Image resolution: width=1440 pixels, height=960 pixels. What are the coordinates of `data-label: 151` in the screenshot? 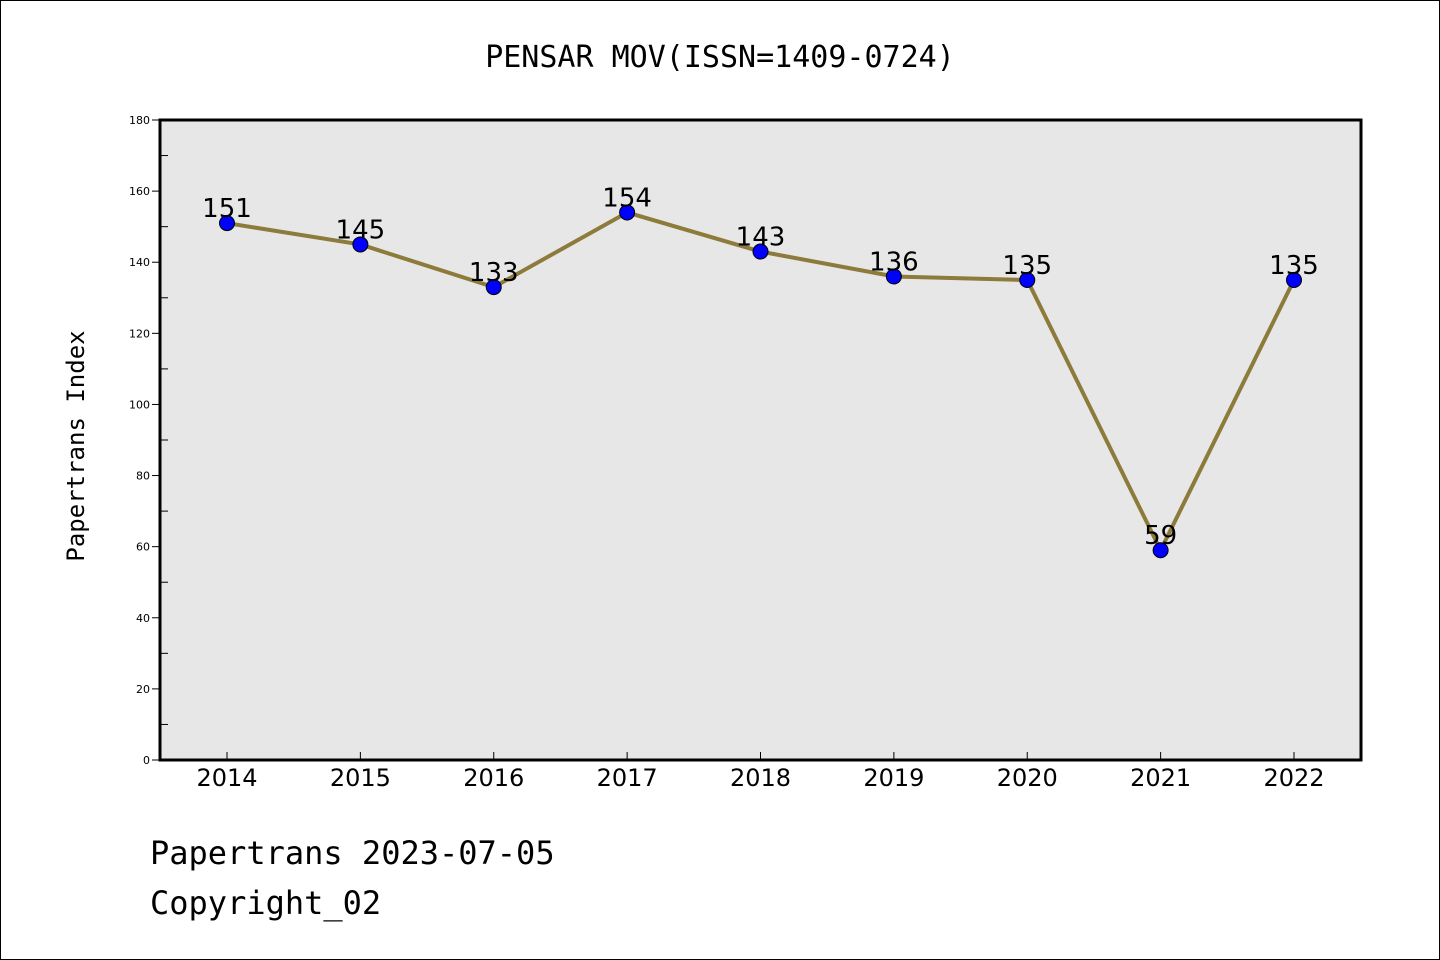 It's located at (227, 209).